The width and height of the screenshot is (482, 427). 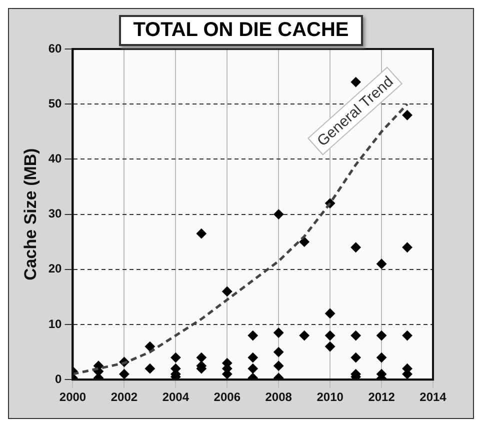 What do you see at coordinates (278, 397) in the screenshot?
I see `x-tick-label: 2008` at bounding box center [278, 397].